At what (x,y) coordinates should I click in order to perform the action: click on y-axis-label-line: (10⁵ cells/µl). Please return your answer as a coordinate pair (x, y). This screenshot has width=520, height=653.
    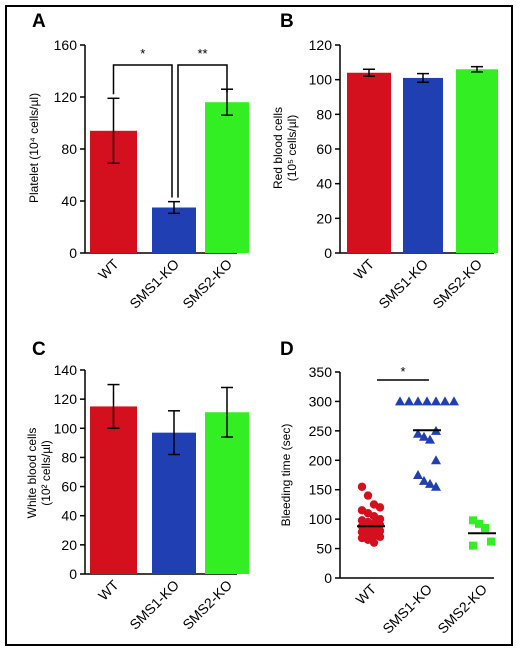
    Looking at the image, I should click on (292, 148).